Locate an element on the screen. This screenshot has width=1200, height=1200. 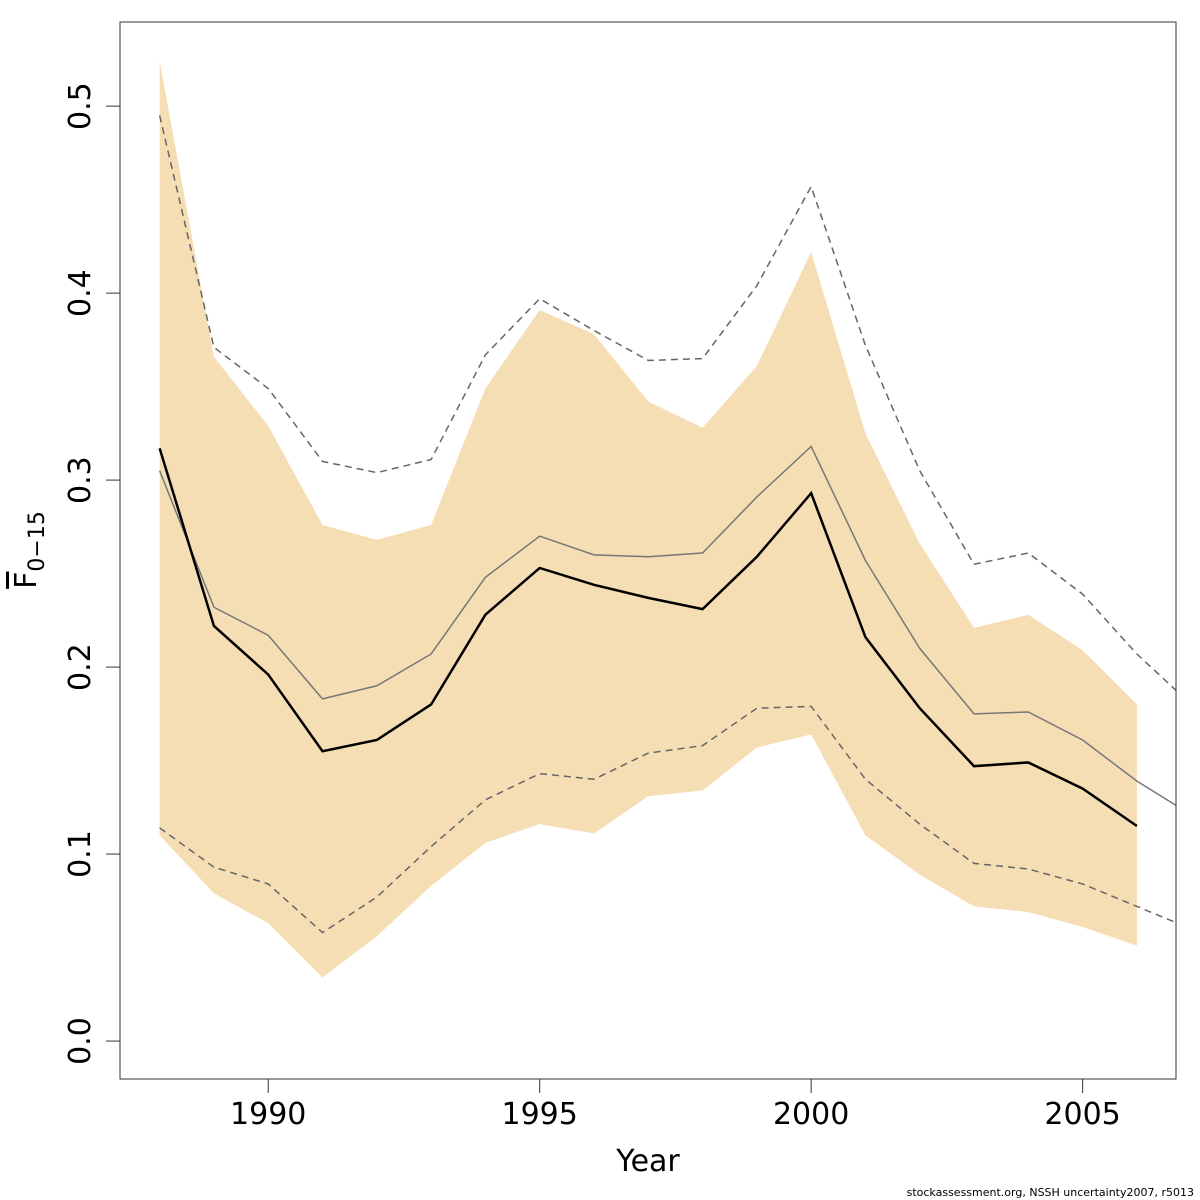
y-axis-label-text: F0−15 is located at coordinates (29, 550).